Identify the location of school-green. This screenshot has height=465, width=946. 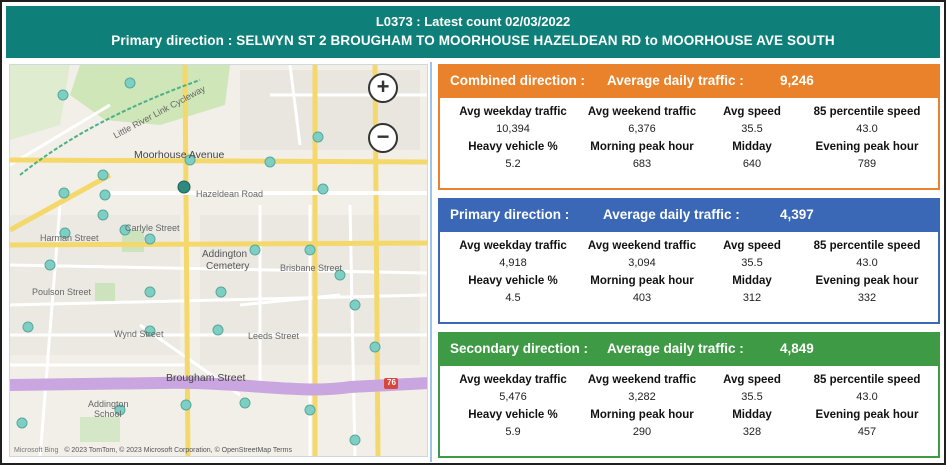
(100, 429).